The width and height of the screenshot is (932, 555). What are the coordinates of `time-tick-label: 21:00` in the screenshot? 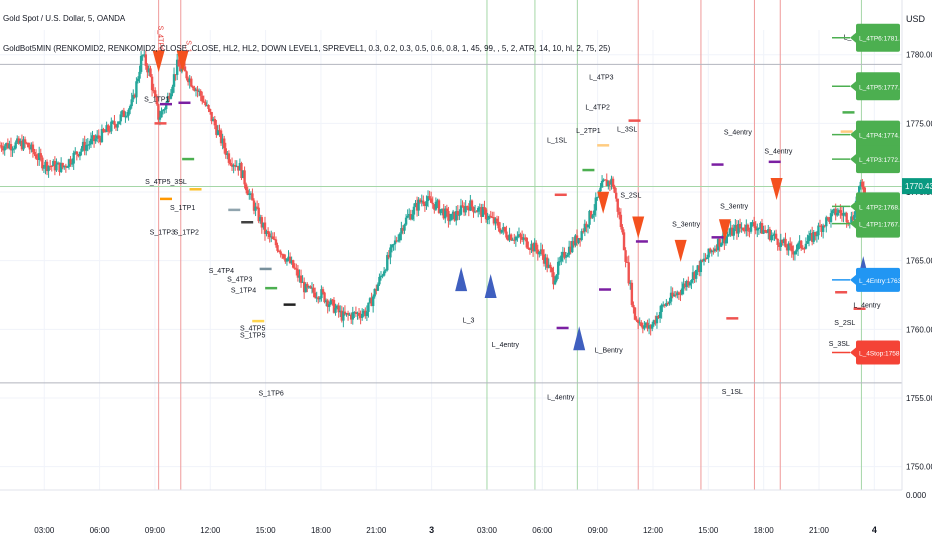 It's located at (376, 530).